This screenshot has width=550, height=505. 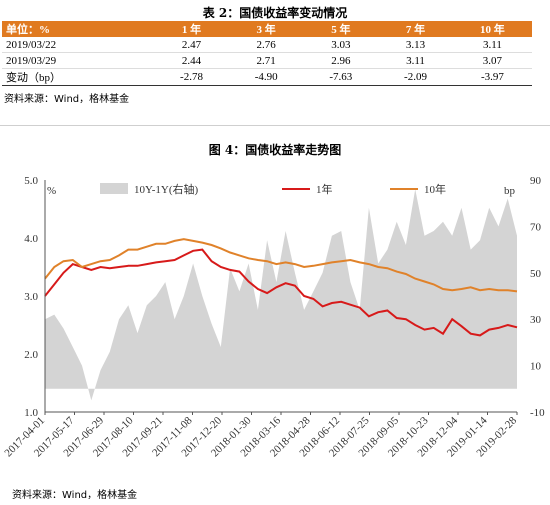 What do you see at coordinates (191, 45) in the screenshot?
I see `table-cell: 2.47` at bounding box center [191, 45].